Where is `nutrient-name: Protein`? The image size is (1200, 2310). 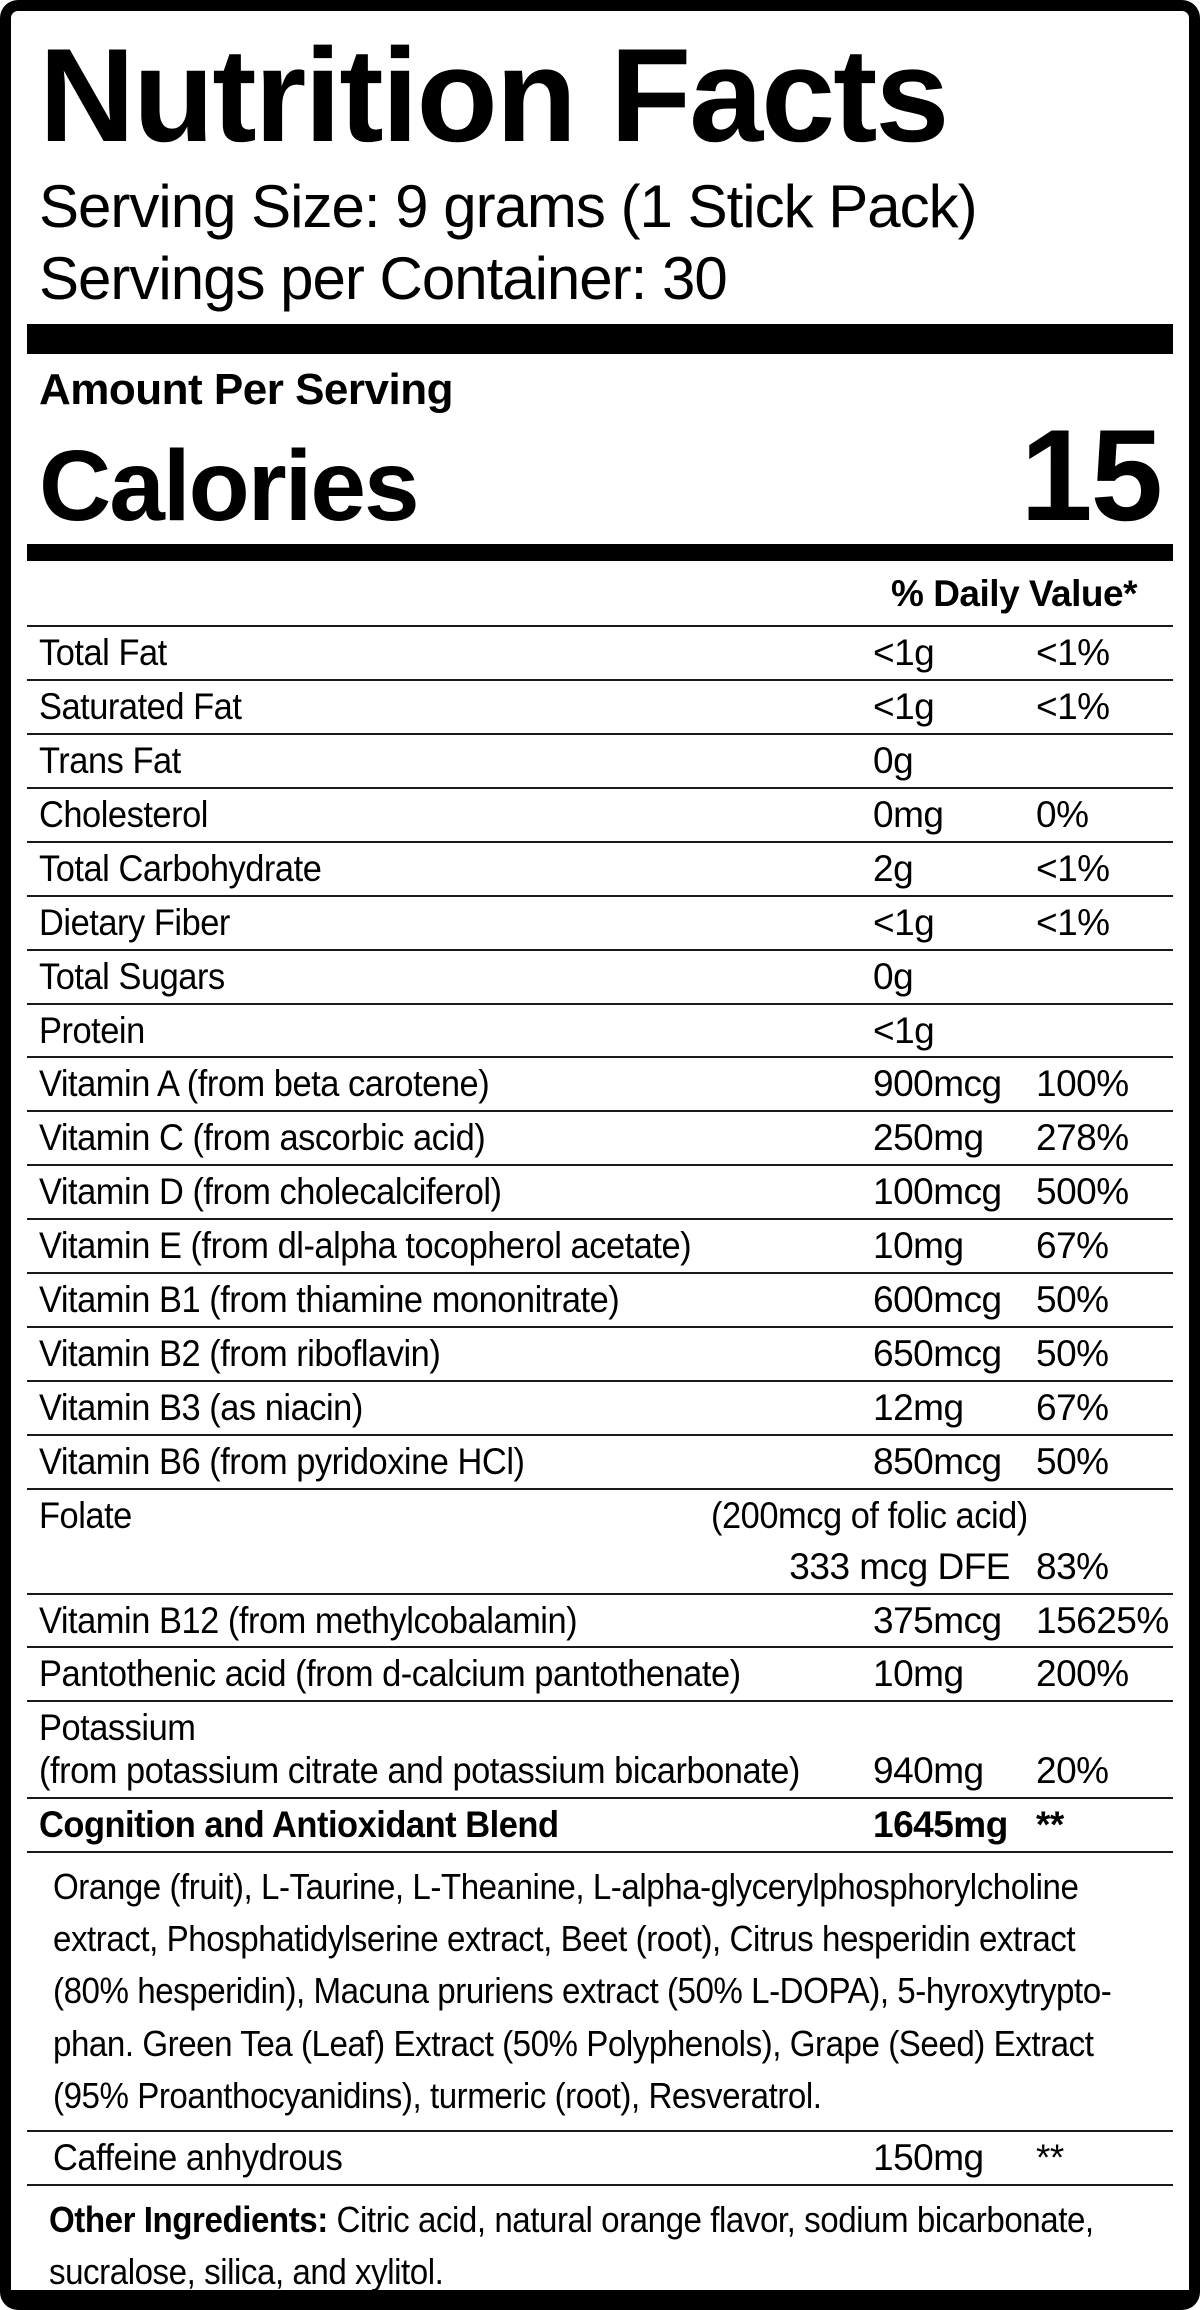 nutrient-name: Protein is located at coordinates (456, 1031).